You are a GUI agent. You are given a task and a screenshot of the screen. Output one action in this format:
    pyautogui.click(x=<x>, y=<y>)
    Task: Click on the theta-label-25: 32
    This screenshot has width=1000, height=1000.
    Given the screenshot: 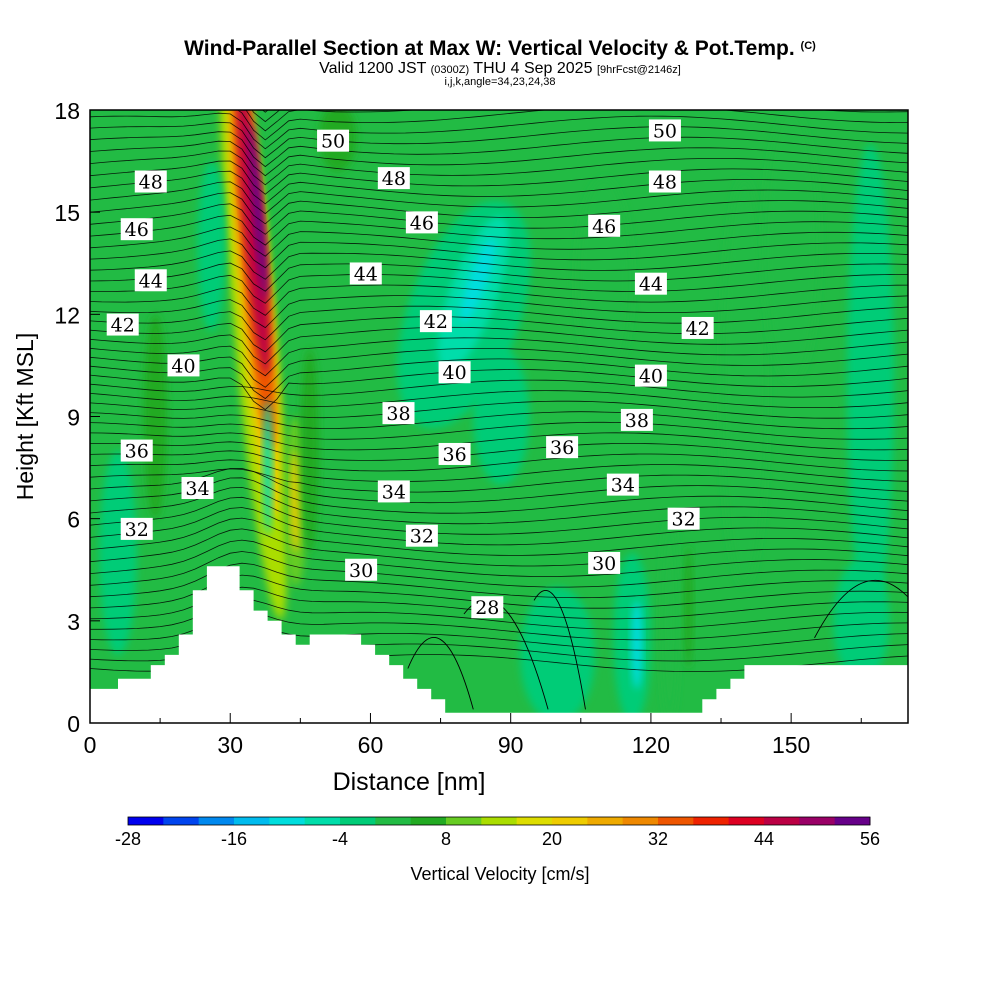 What is the action you would take?
    pyautogui.click(x=136, y=529)
    